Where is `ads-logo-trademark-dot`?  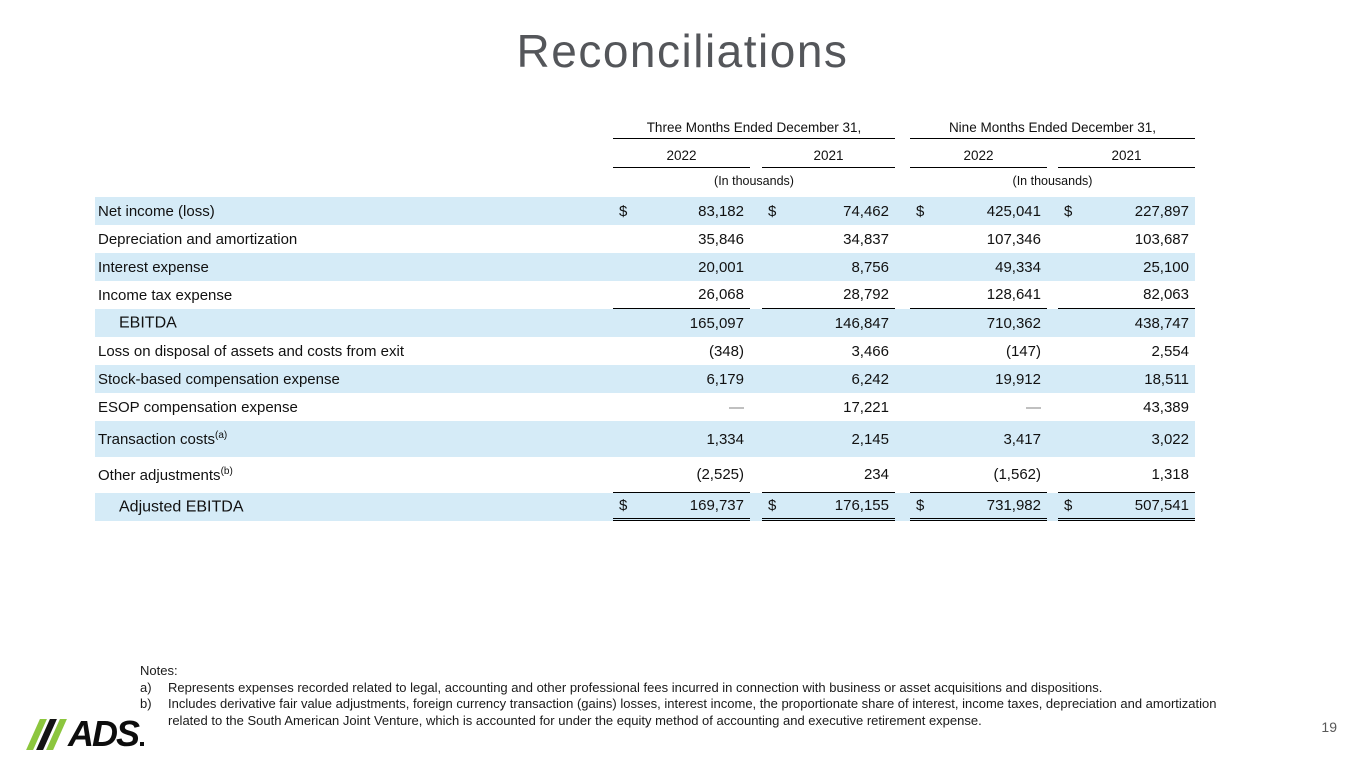 ads-logo-trademark-dot is located at coordinates (142, 744).